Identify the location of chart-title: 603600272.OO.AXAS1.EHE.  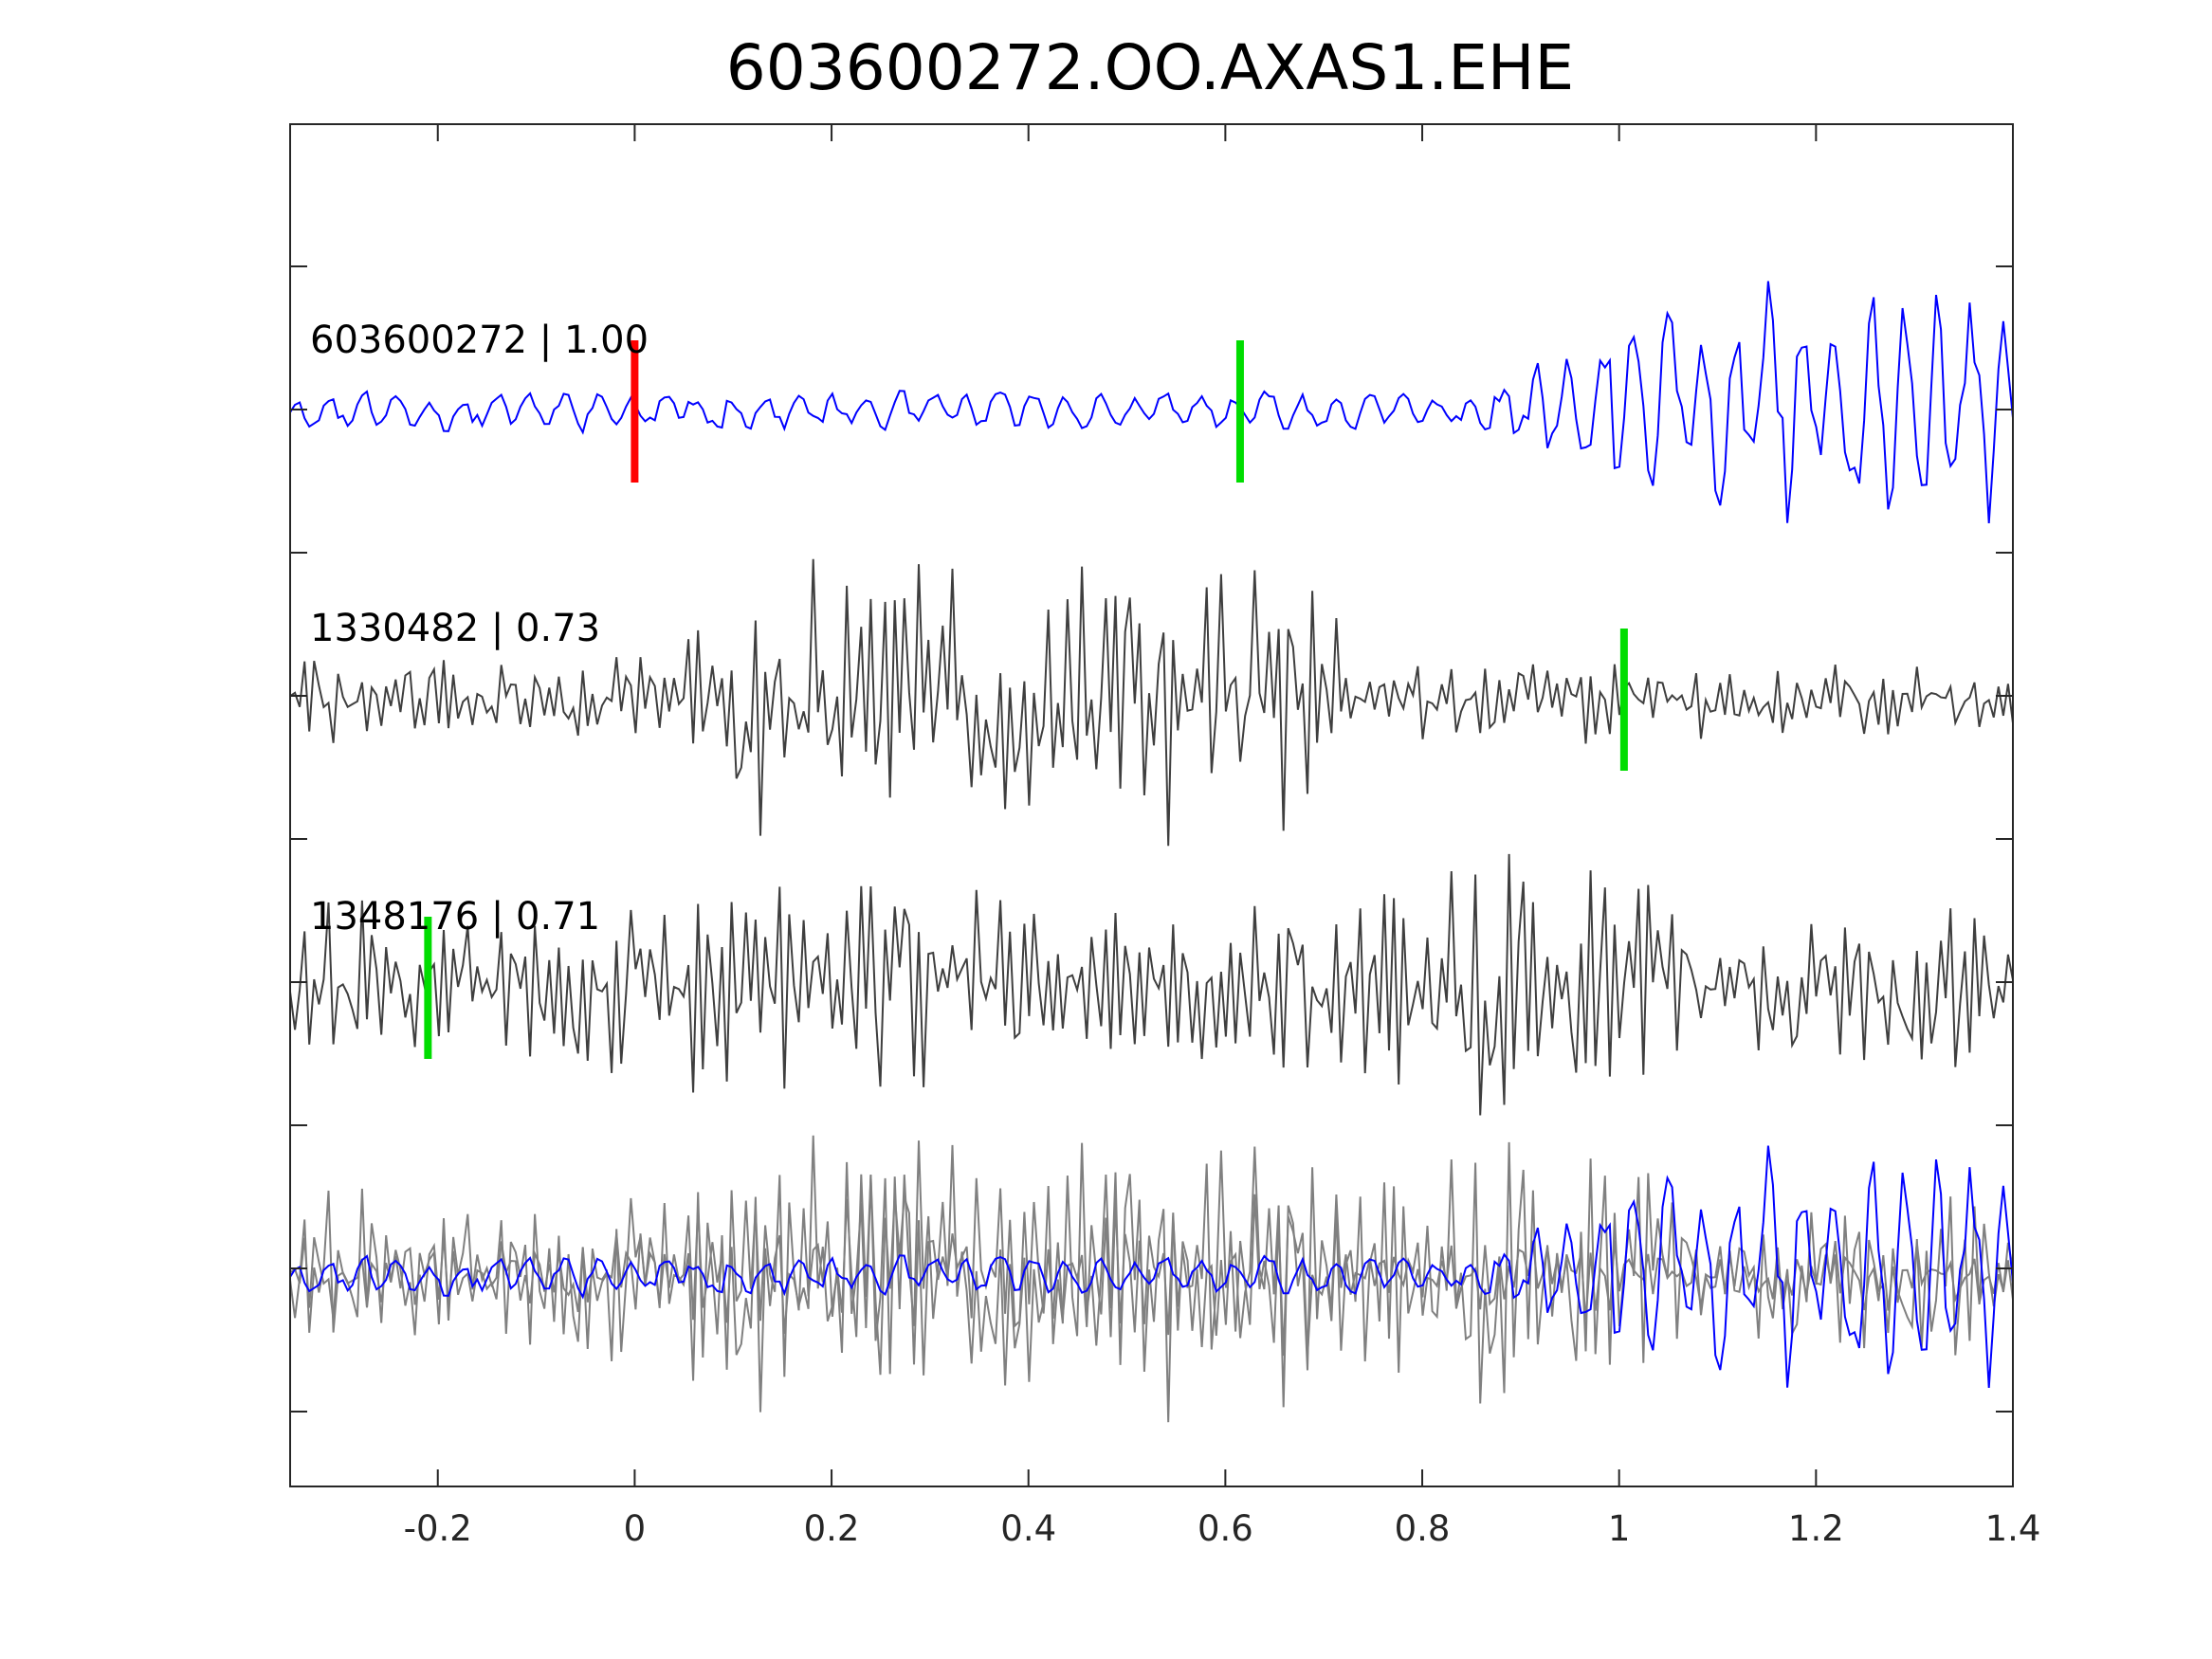
(1150, 67).